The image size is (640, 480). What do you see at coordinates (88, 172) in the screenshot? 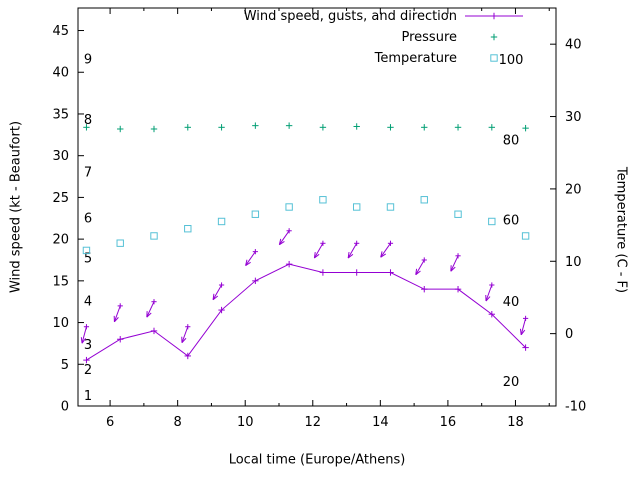
I see `svg-text: 7` at bounding box center [88, 172].